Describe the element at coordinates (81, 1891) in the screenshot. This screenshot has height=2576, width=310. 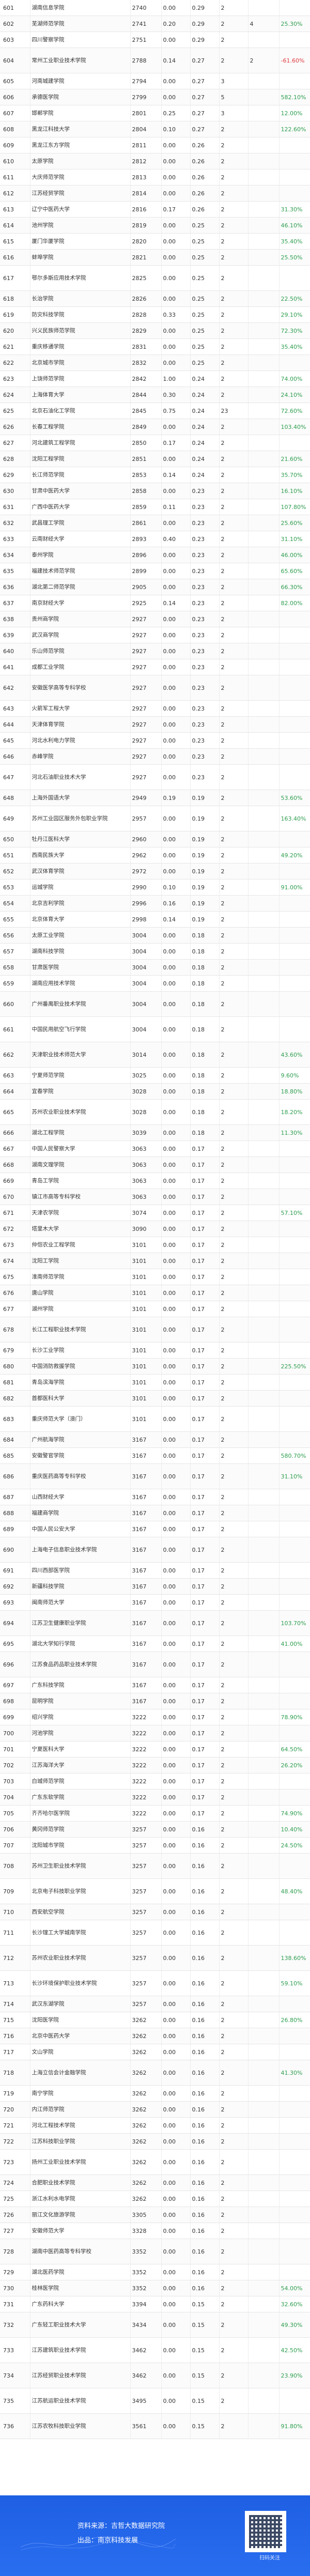
I see `school-name-cell: 北京电子科技职业学院` at that location.